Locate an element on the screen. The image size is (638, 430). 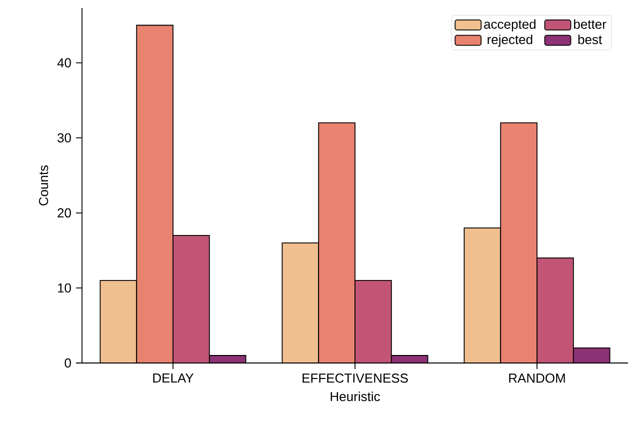
y-tick-label: 20 is located at coordinates (64, 213).